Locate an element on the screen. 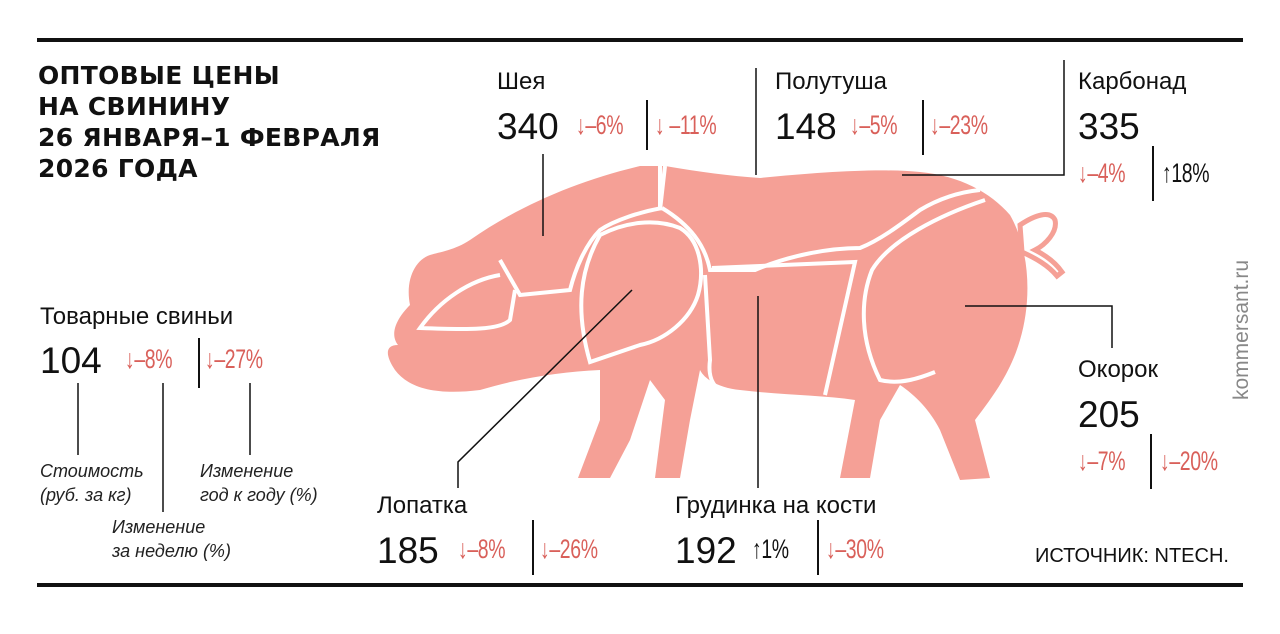 This screenshot has height=634, width=1280. cut-loin-year: ↑18% is located at coordinates (1186, 173).